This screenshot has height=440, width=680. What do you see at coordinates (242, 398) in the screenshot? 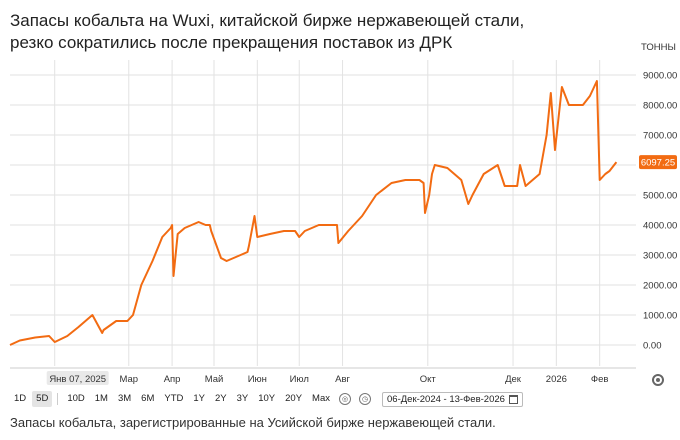
I see `range-button-3y: 3Y` at bounding box center [242, 398].